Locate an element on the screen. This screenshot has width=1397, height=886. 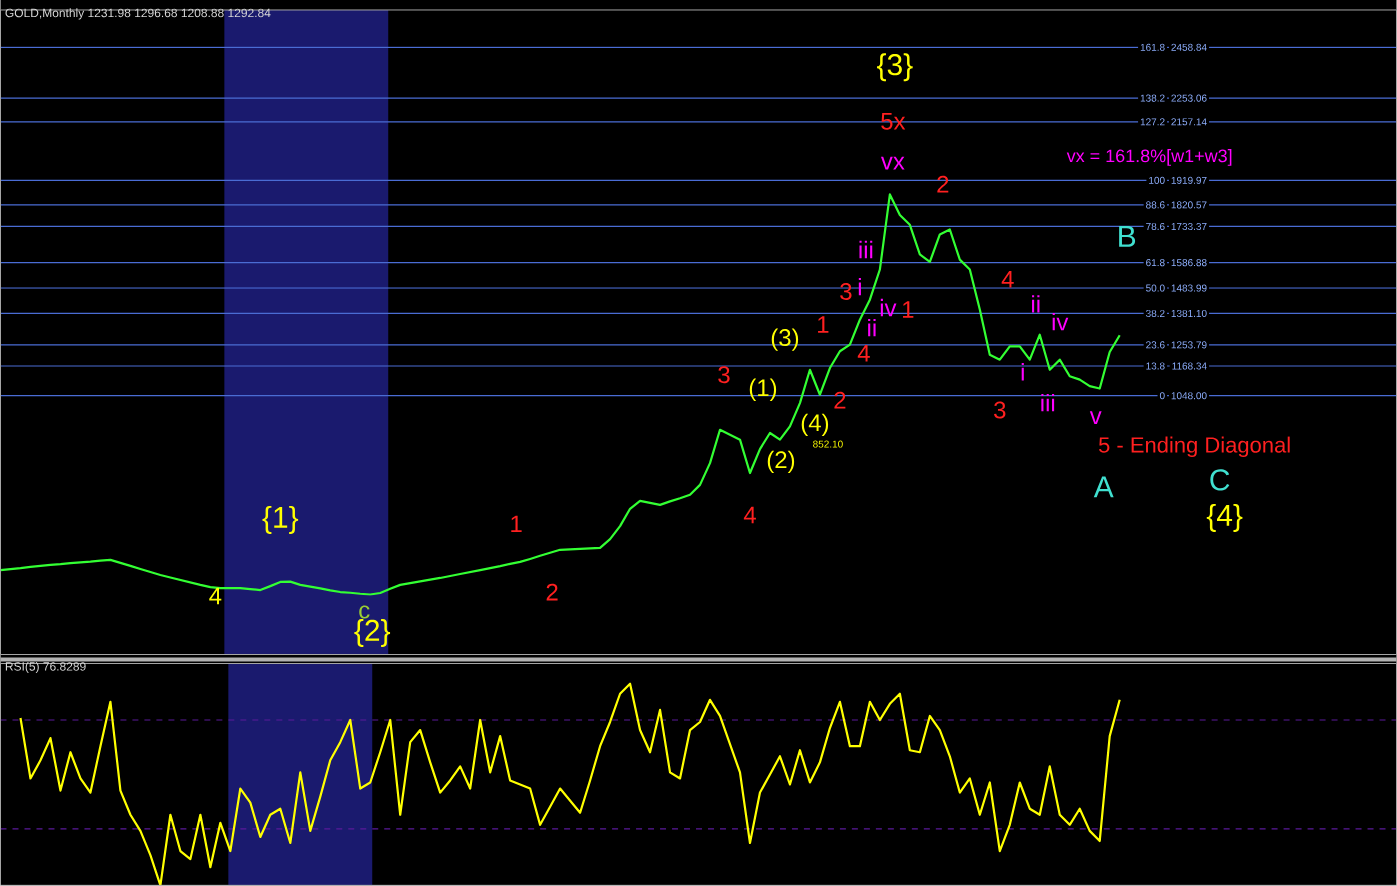
annotation: (2) is located at coordinates (781, 462).